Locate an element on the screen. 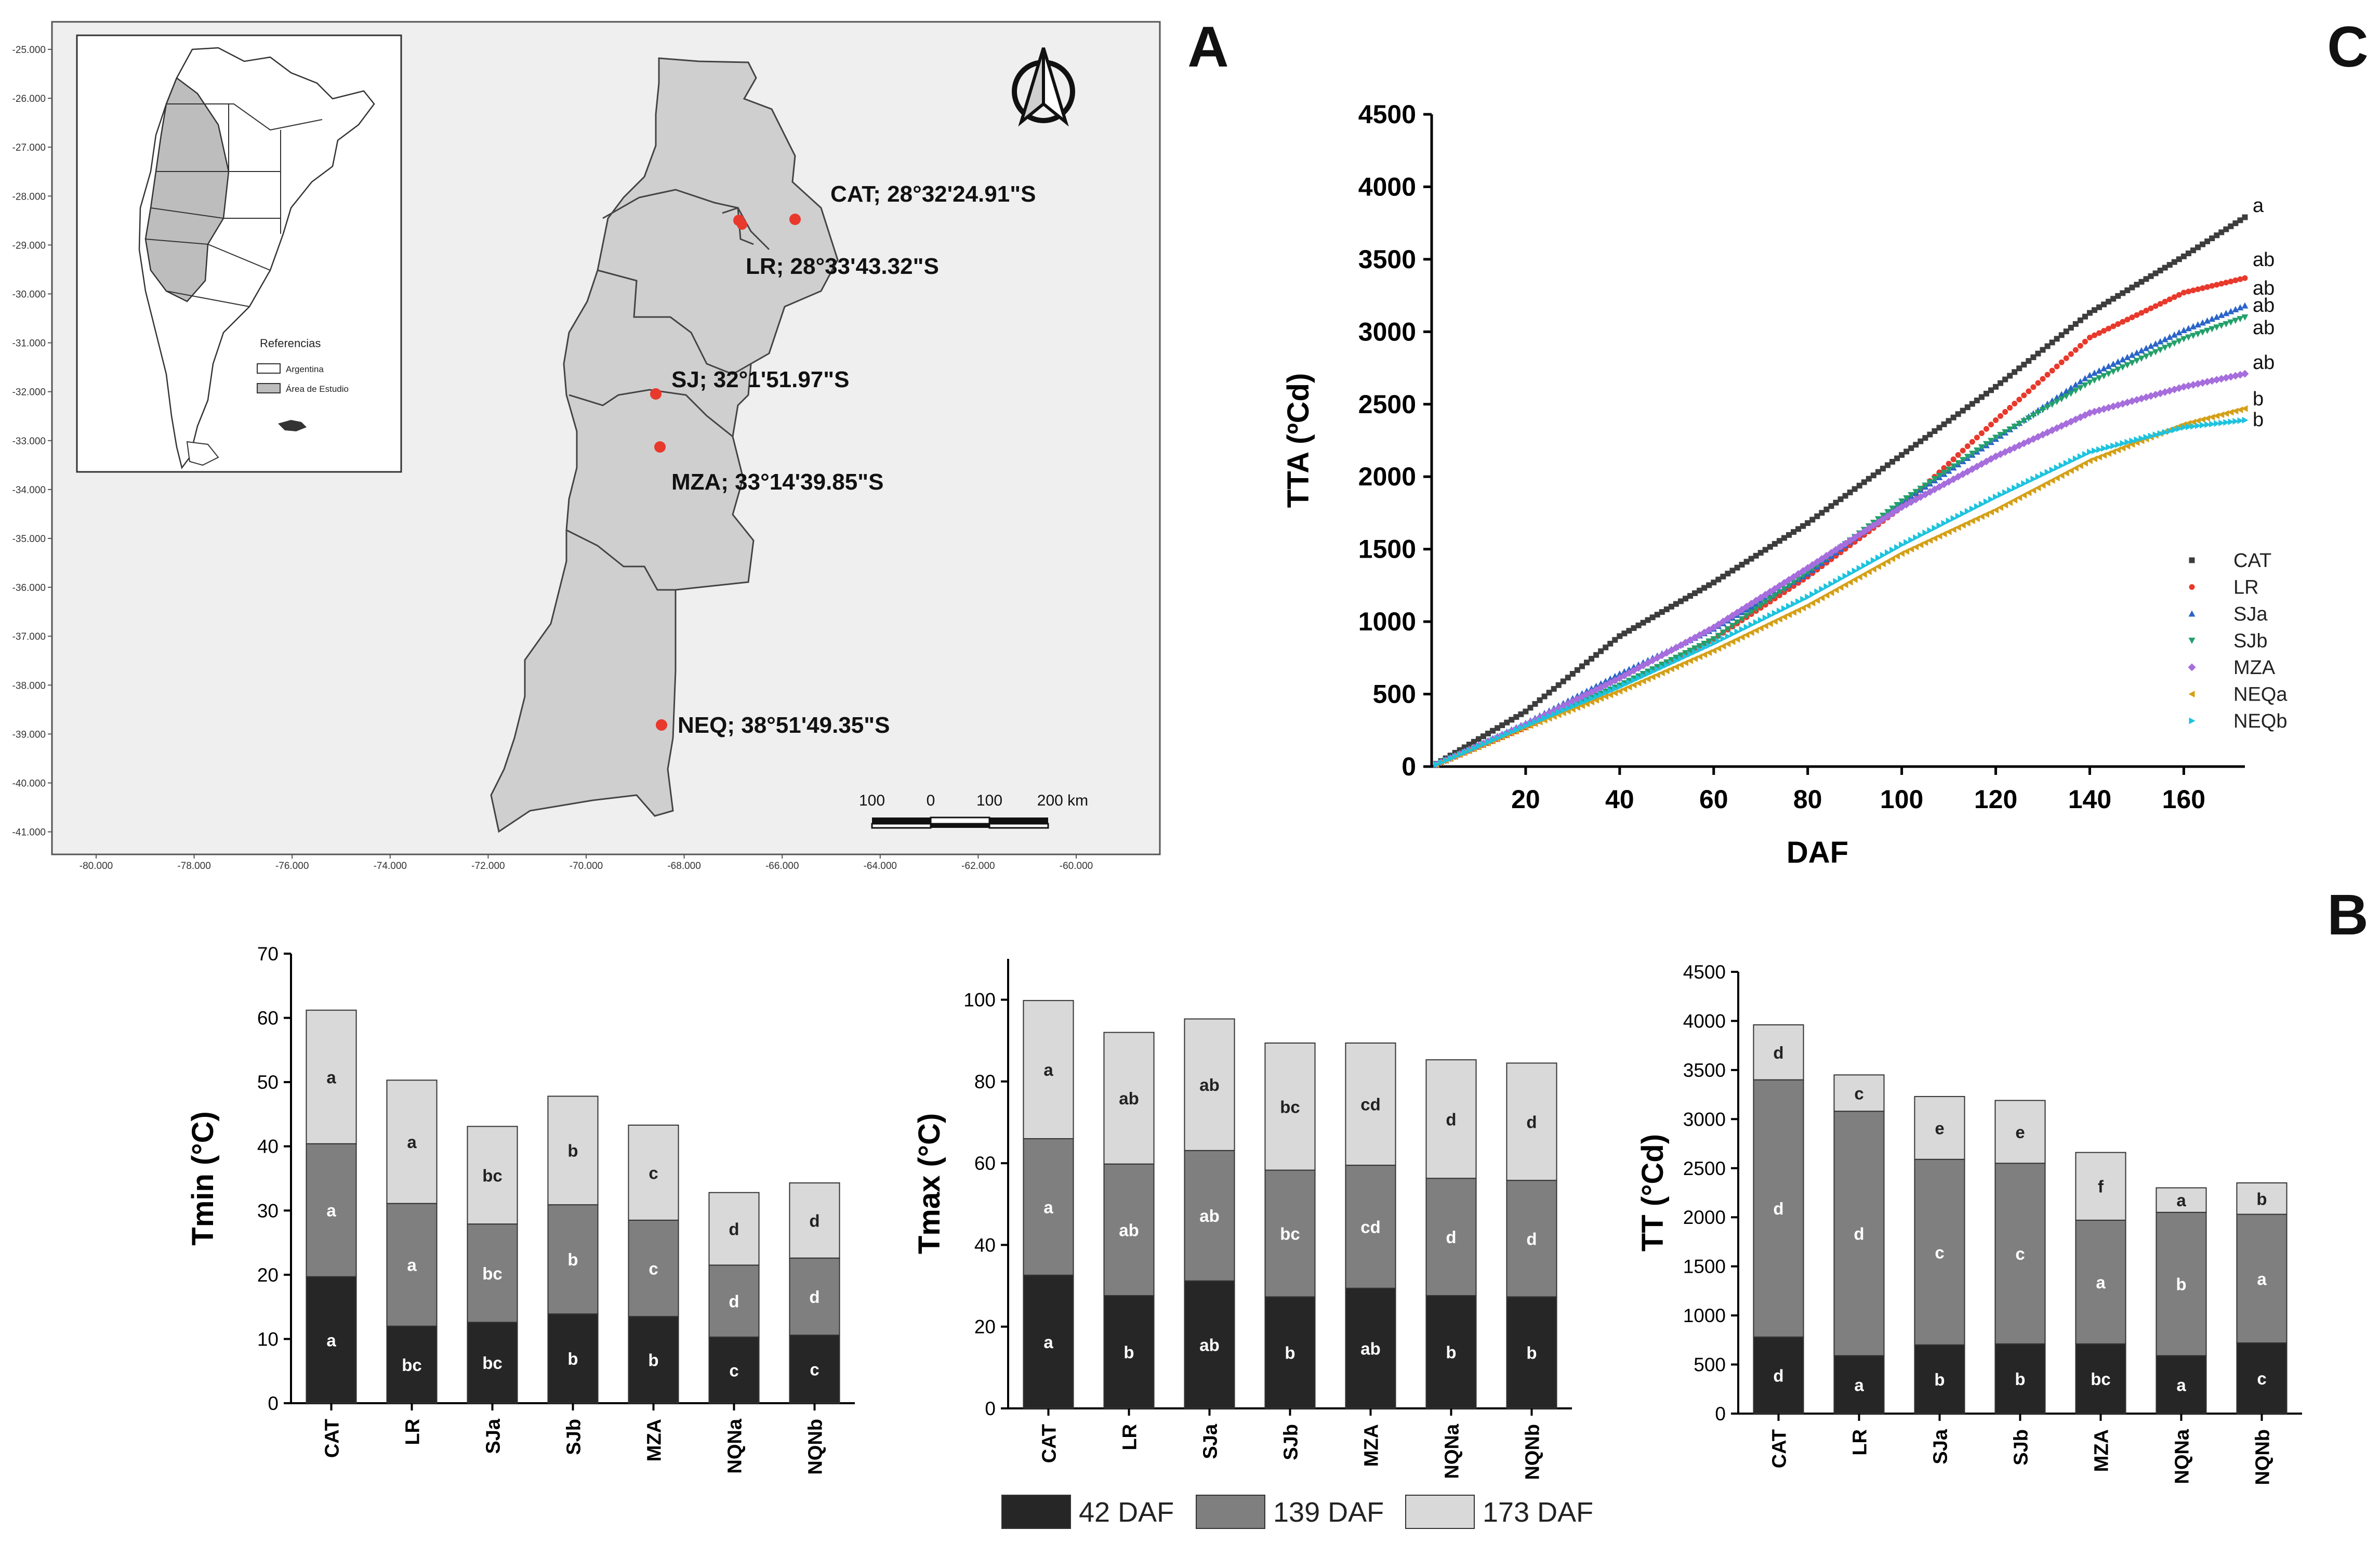  tmax-chart-x-tick-label: MZA is located at coordinates (1372, 1445).